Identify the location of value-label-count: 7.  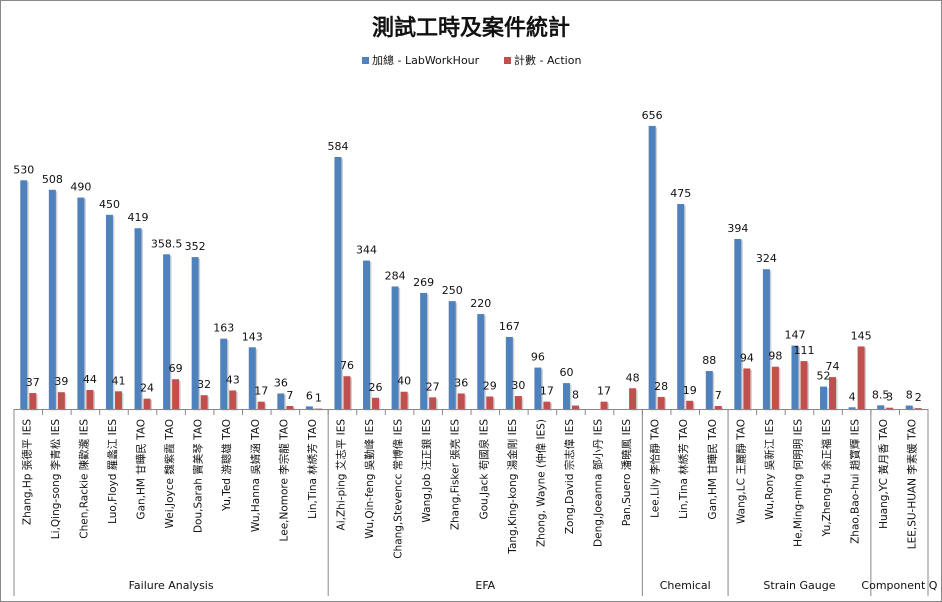
(718, 395).